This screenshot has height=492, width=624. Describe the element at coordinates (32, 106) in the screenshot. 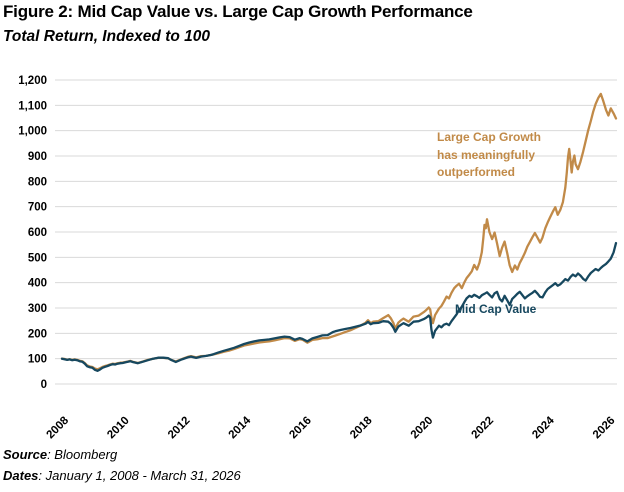

I see `y-tick-label: 1,100` at that location.